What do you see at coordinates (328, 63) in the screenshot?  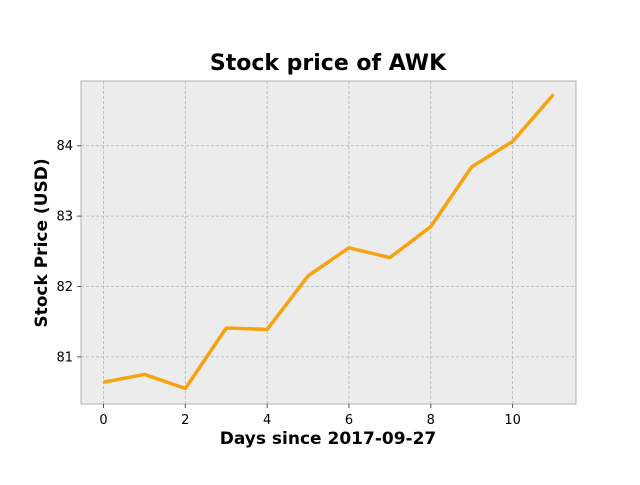 I see `chart-title: Stock price of AWK` at bounding box center [328, 63].